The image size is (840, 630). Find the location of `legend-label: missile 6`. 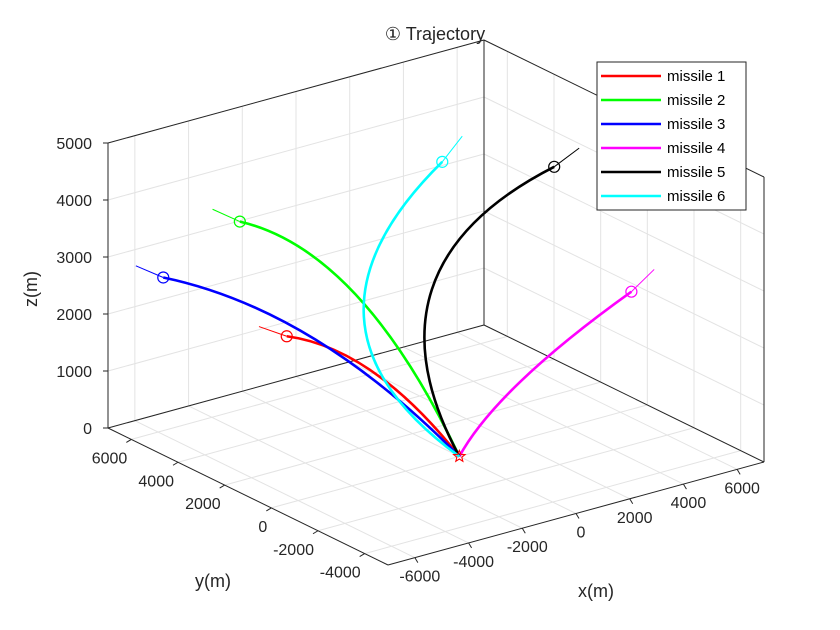

legend-label: missile 6 is located at coordinates (696, 196).